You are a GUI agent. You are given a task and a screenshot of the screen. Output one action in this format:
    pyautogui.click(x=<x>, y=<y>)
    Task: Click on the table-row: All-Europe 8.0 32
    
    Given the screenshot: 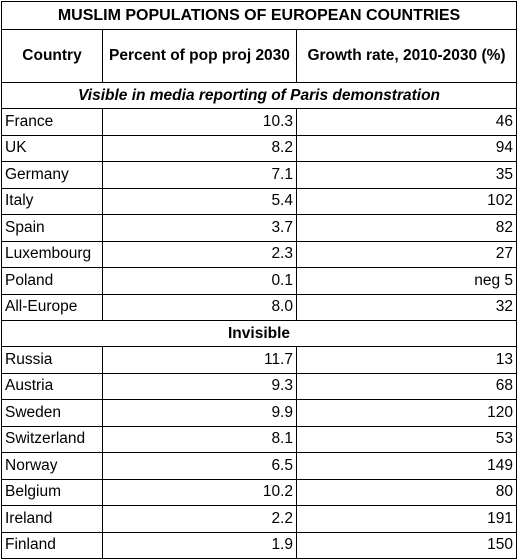 What is the action you would take?
    pyautogui.click(x=259, y=307)
    